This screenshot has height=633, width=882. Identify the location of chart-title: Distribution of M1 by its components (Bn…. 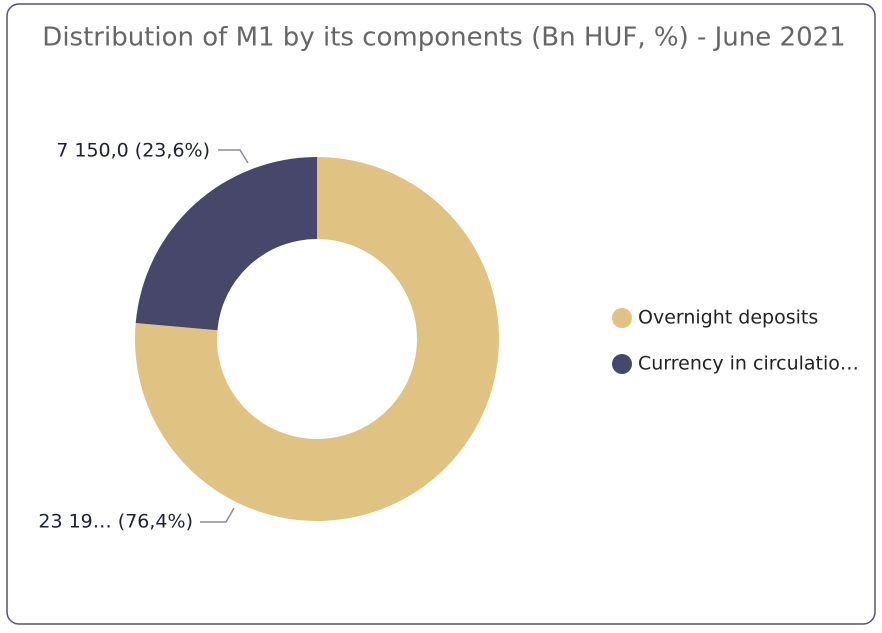
(443, 38).